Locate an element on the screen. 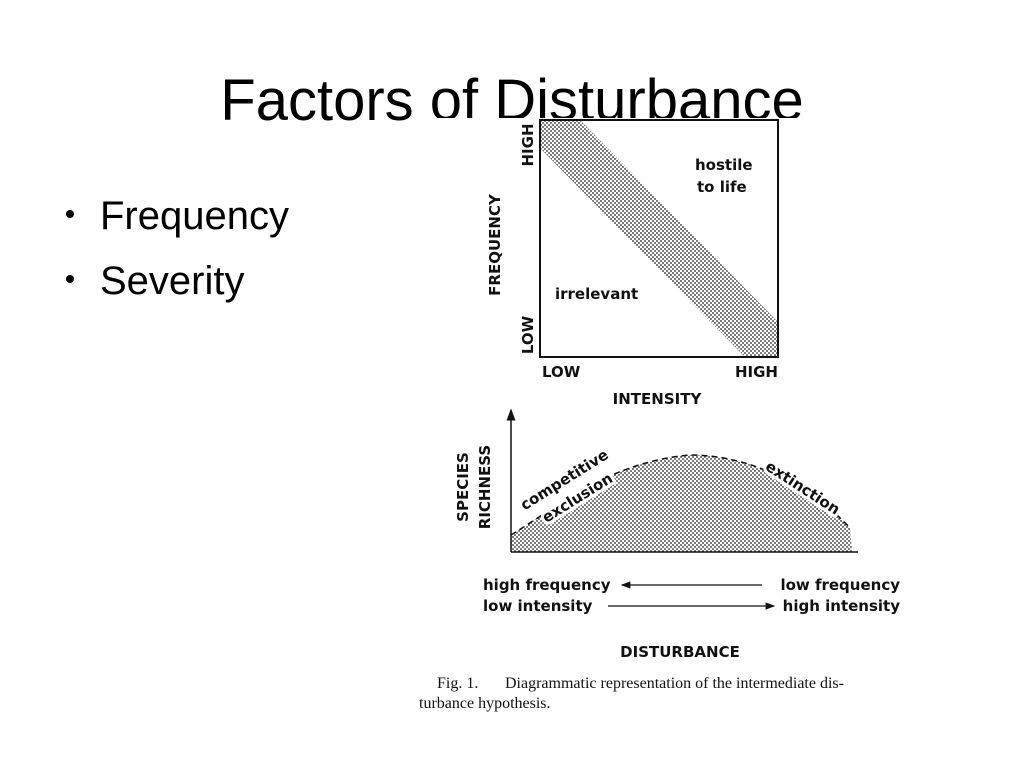 Image resolution: width=1024 pixels, height=768 pixels. plot-frame is located at coordinates (659, 238).